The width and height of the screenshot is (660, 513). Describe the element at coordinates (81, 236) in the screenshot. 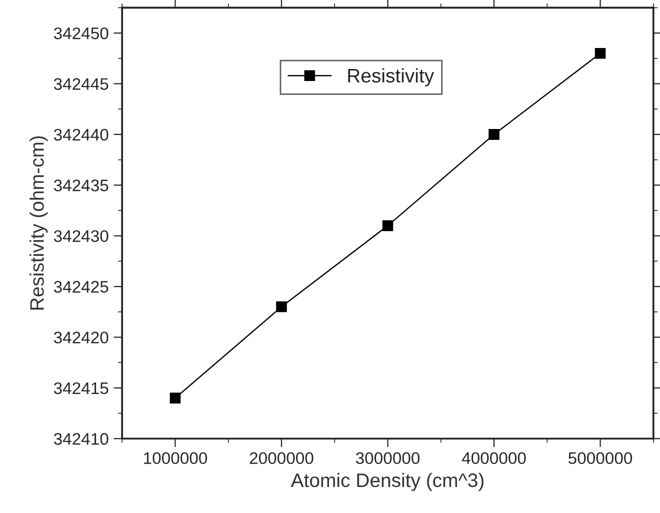

I see `y-tick-label: 342430` at that location.